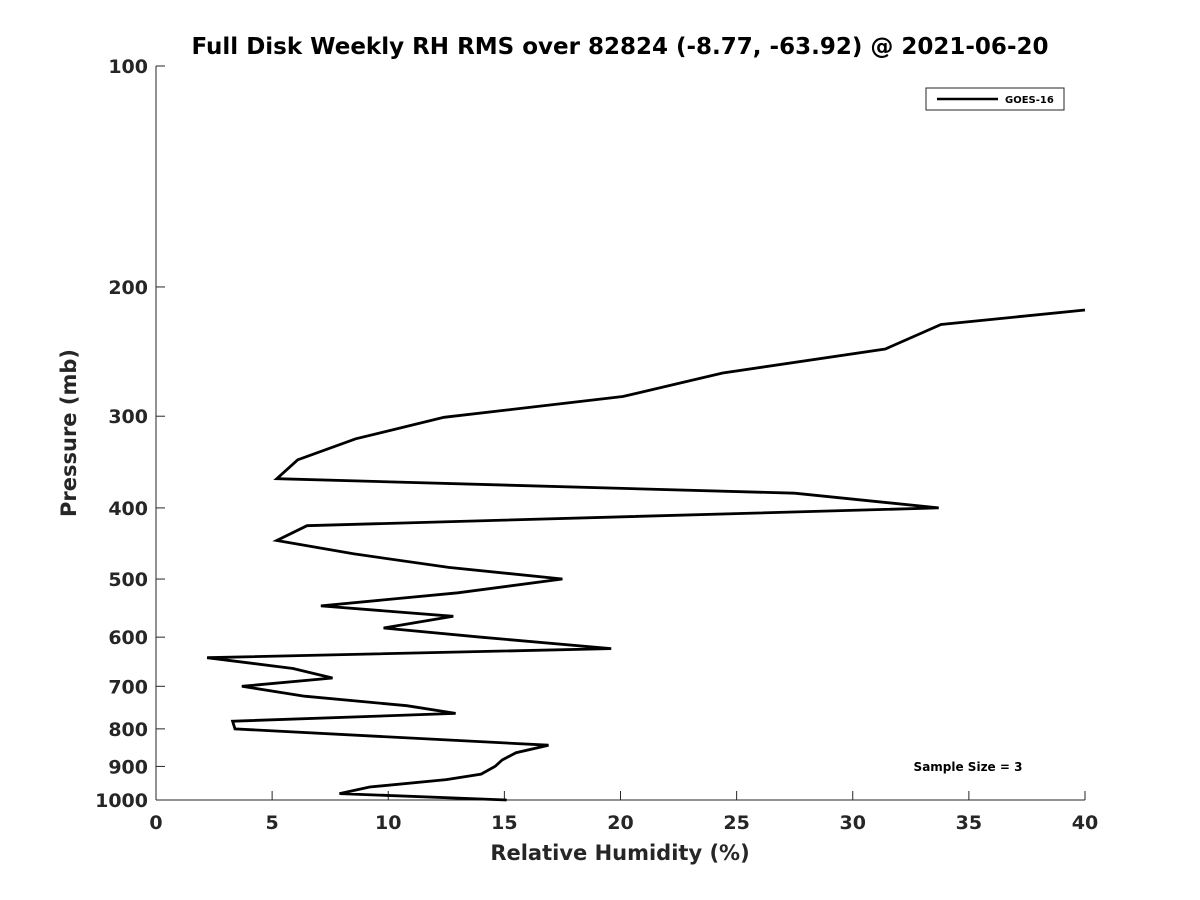 This screenshot has height=900, width=1200. Describe the element at coordinates (1029, 100) in the screenshot. I see `legend-entry-goes-16: GOES-16` at that location.